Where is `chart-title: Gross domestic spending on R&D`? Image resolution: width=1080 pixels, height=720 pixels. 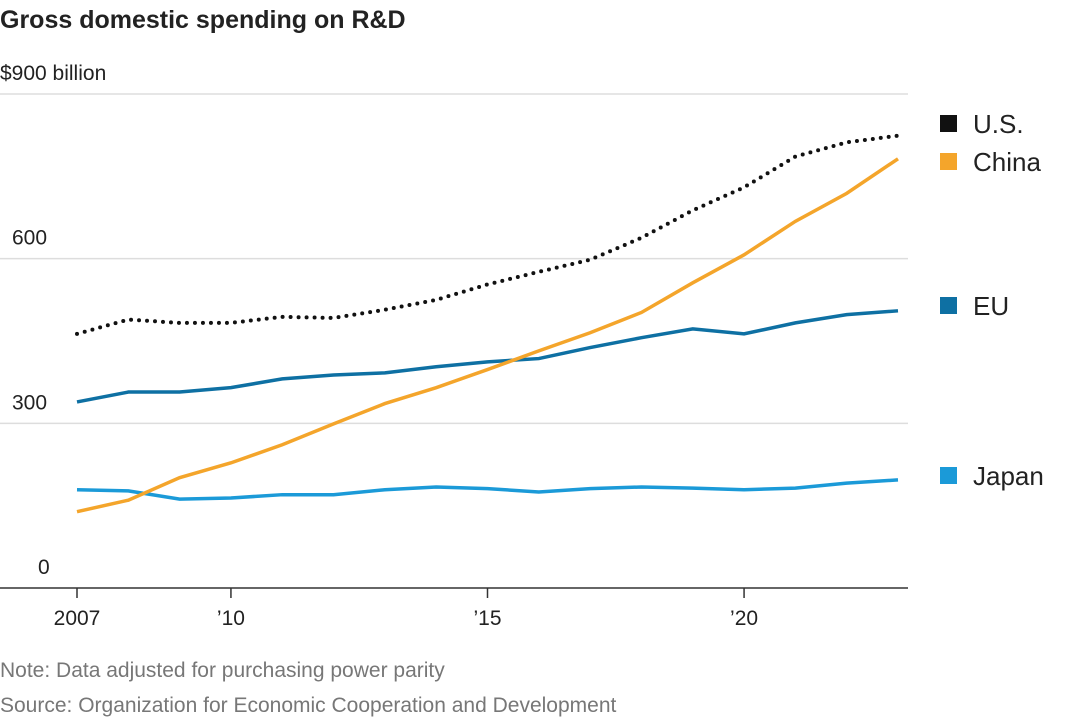
chart-title: Gross domestic spending on R&D is located at coordinates (203, 20).